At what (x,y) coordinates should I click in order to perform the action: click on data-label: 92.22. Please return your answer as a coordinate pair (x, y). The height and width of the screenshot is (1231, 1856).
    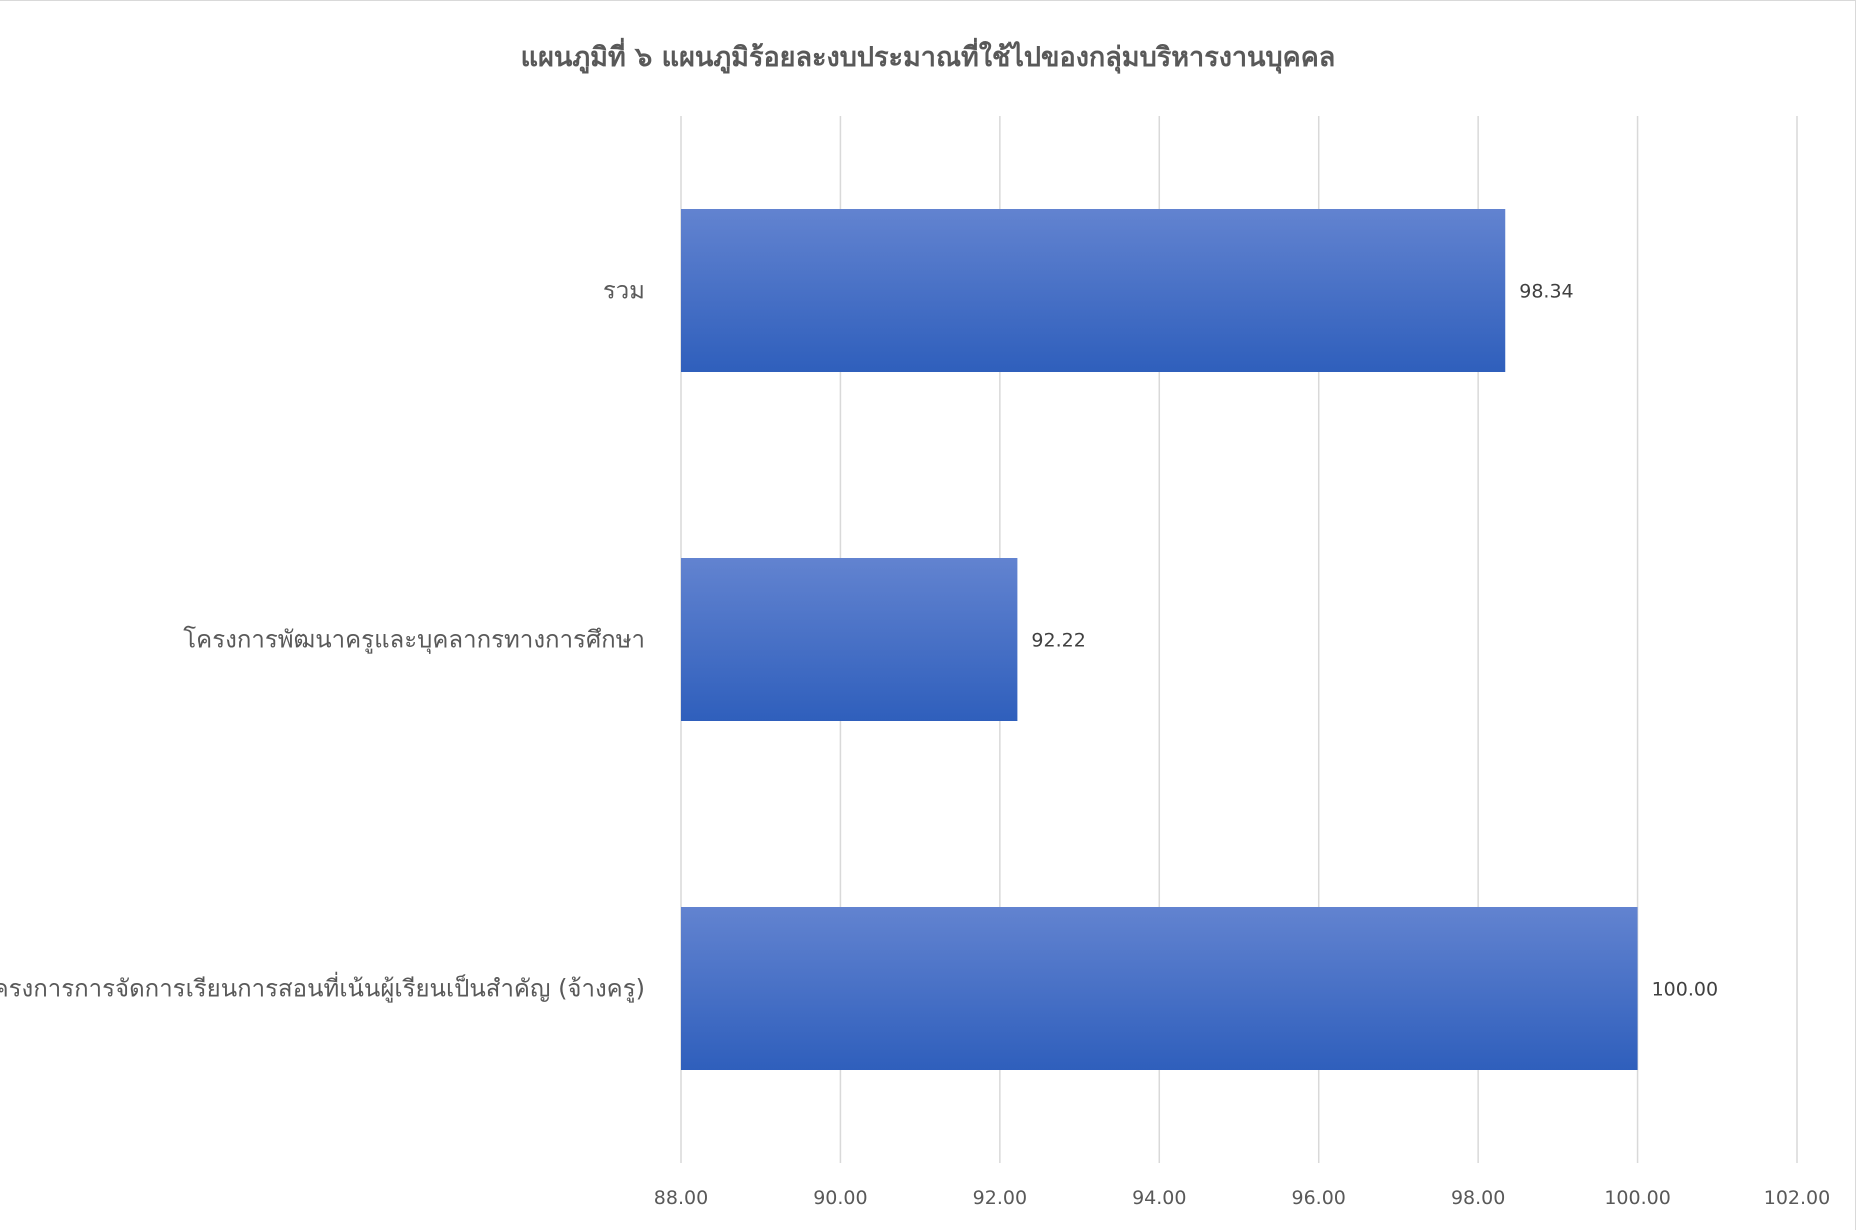
    Looking at the image, I should click on (1058, 641).